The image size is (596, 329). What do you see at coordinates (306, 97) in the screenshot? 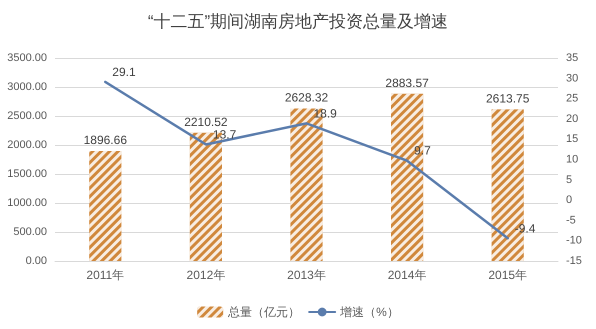
I see `data-label: 2628.32` at bounding box center [306, 97].